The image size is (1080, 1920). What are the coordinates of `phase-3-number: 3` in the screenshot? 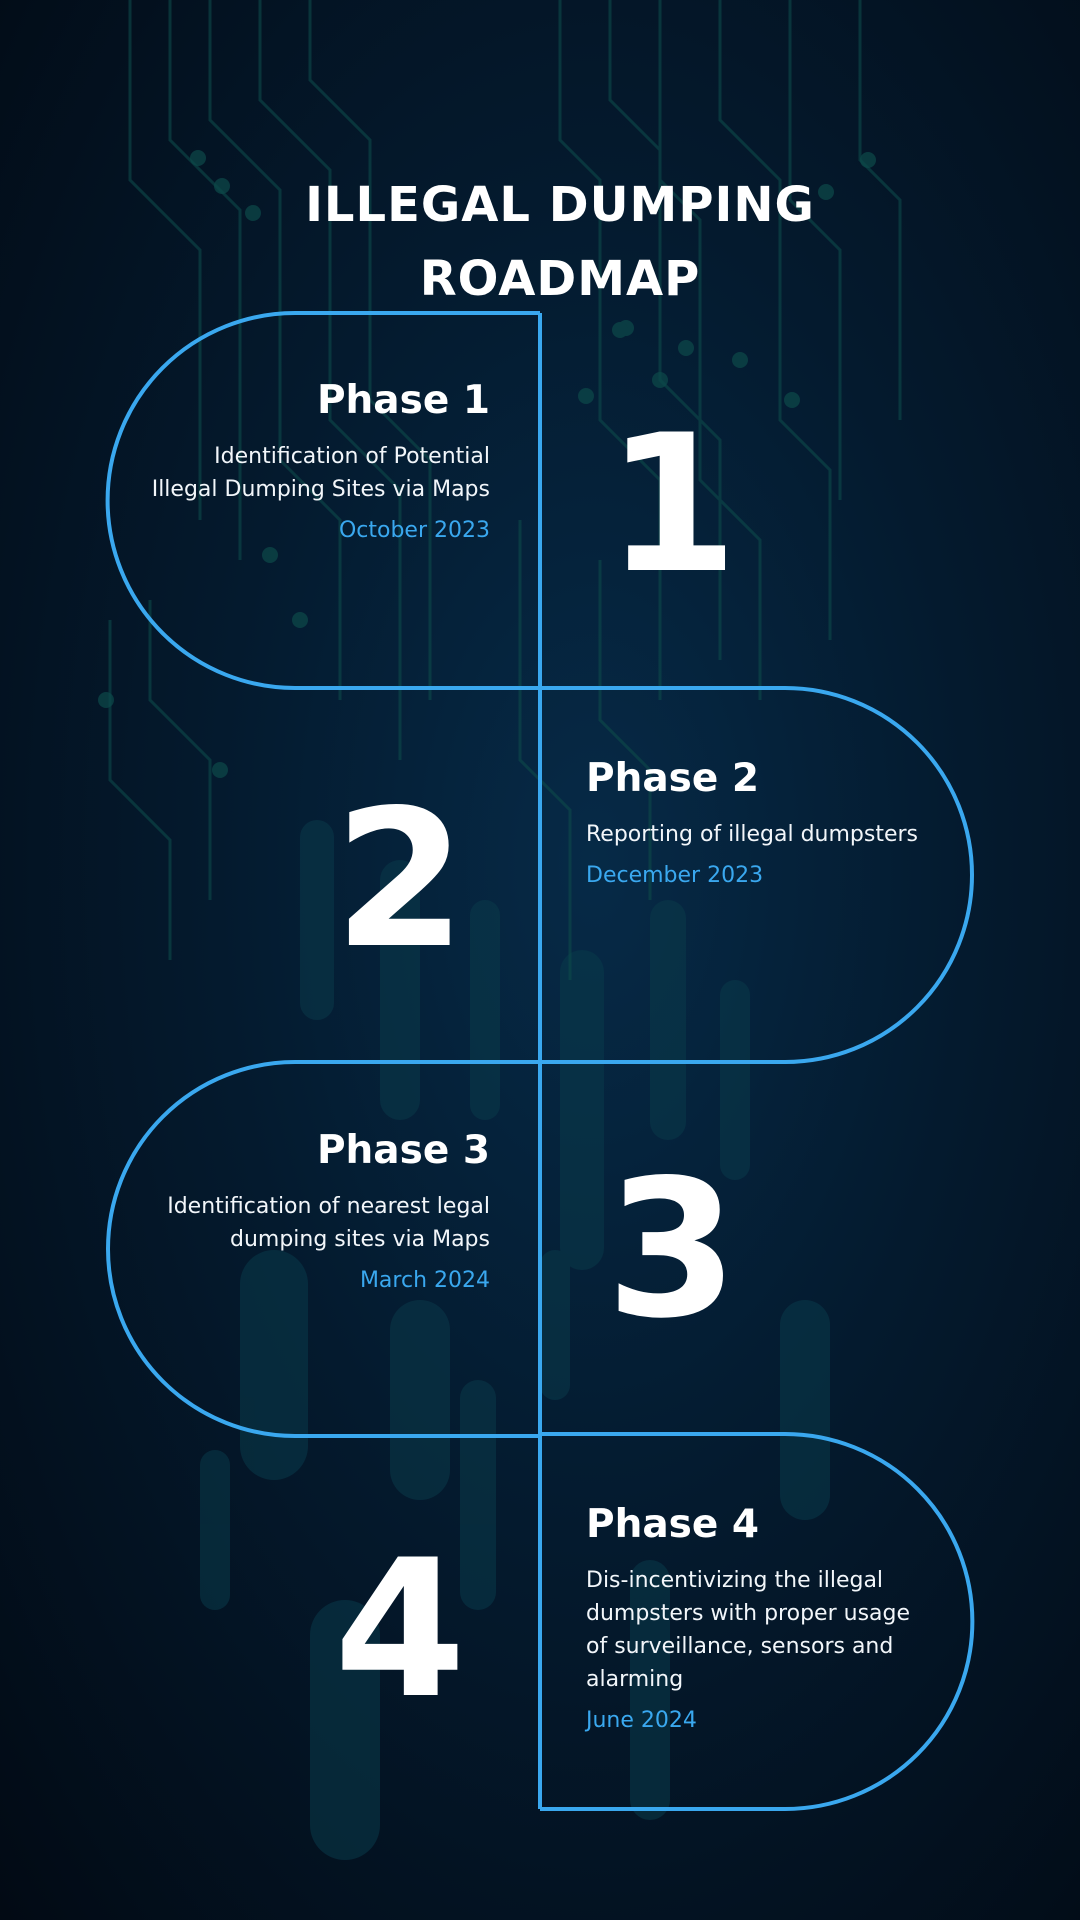 It's located at (672, 1249).